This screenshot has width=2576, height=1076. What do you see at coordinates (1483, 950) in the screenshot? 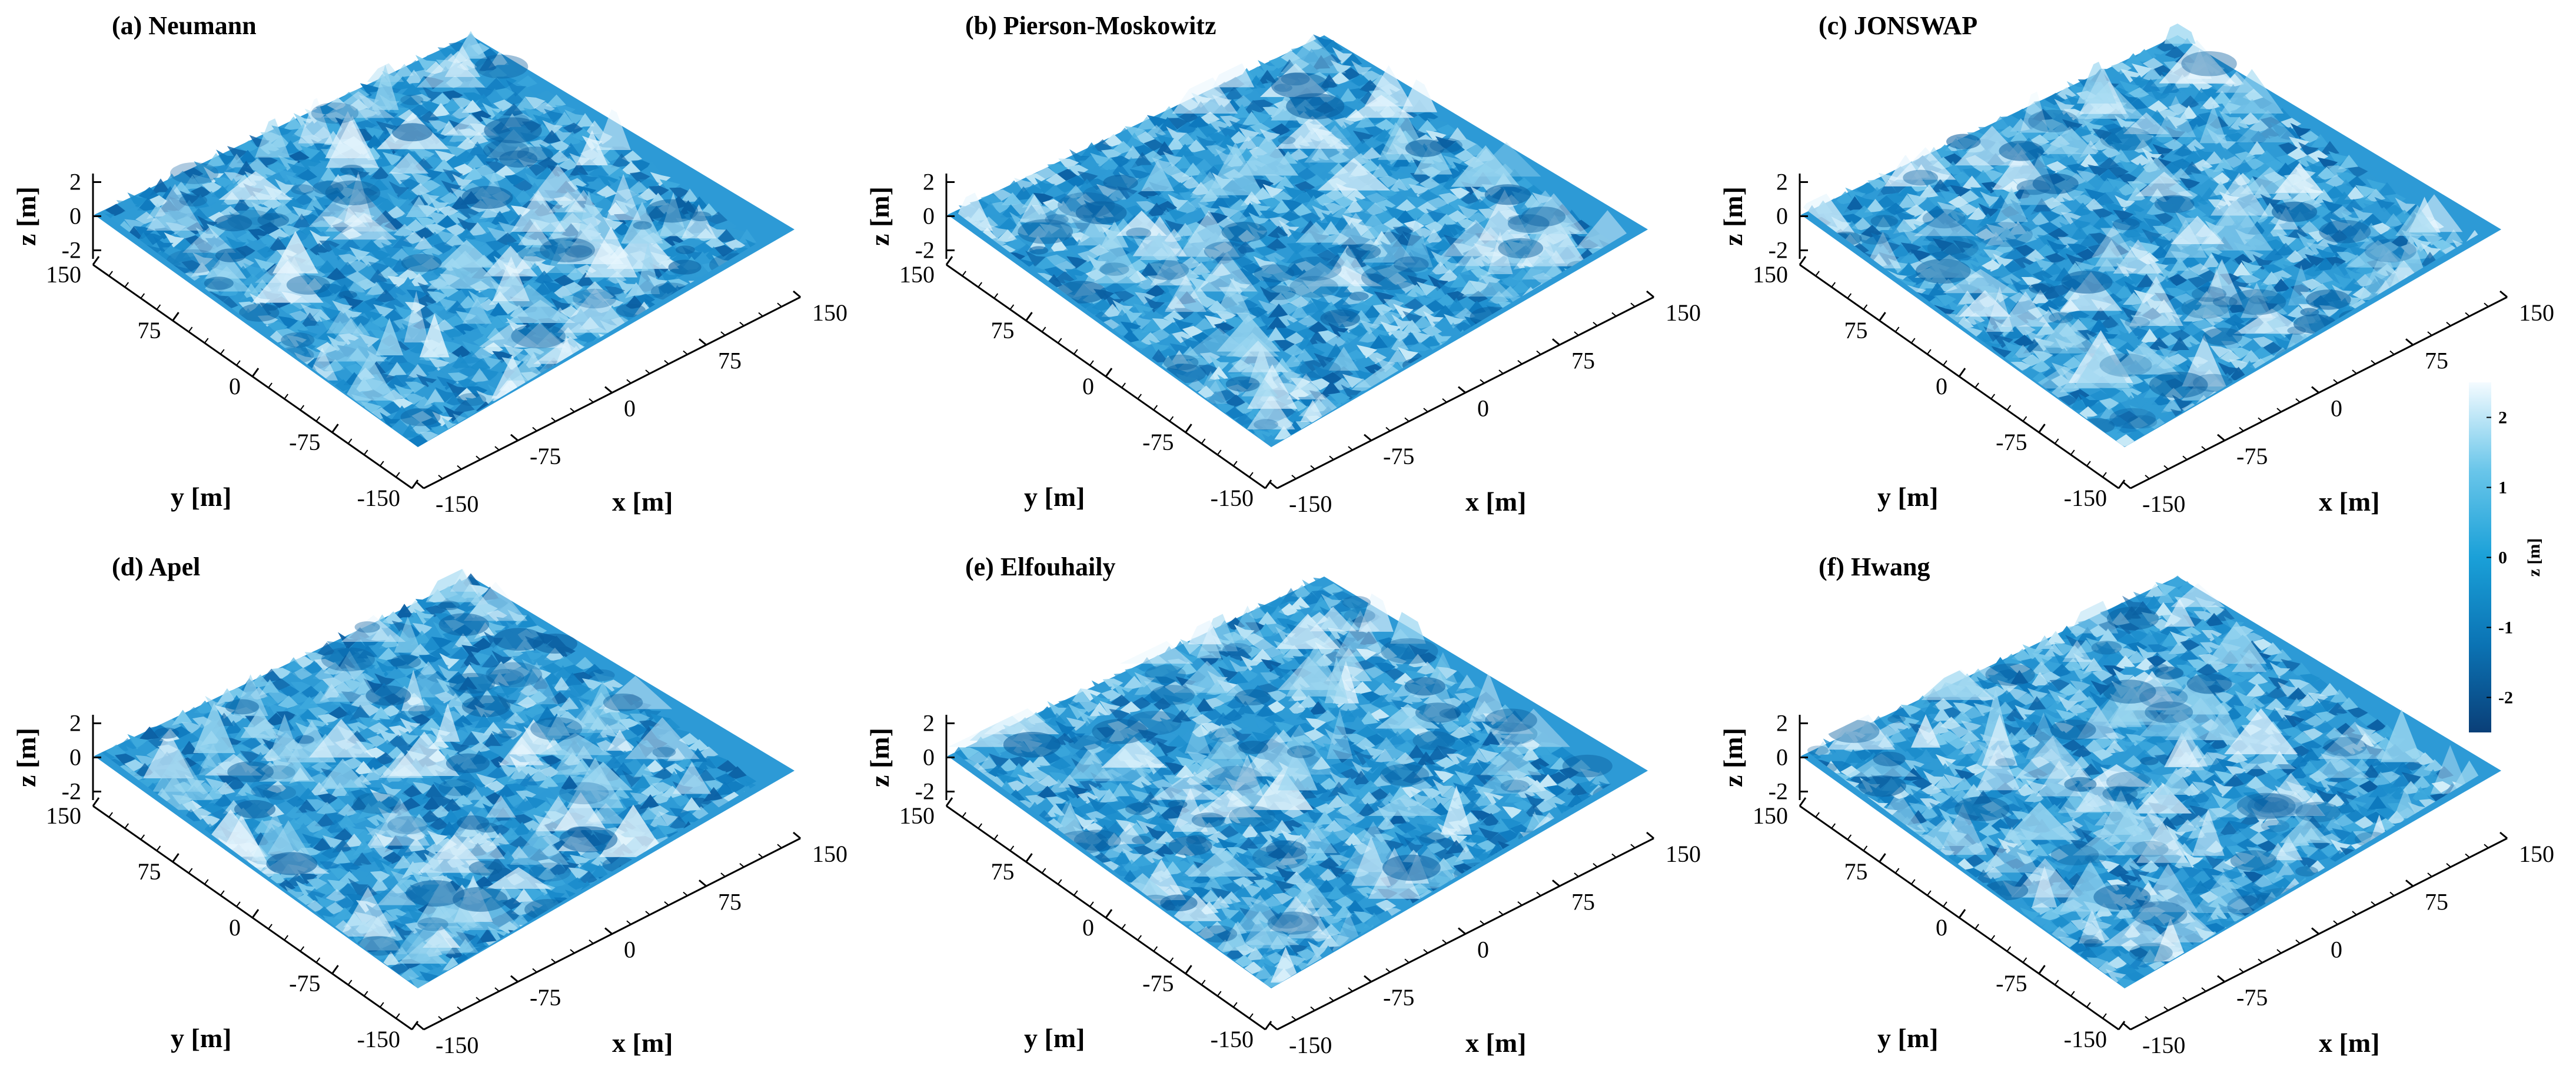
I see `x-tick-label: 0` at bounding box center [1483, 950].